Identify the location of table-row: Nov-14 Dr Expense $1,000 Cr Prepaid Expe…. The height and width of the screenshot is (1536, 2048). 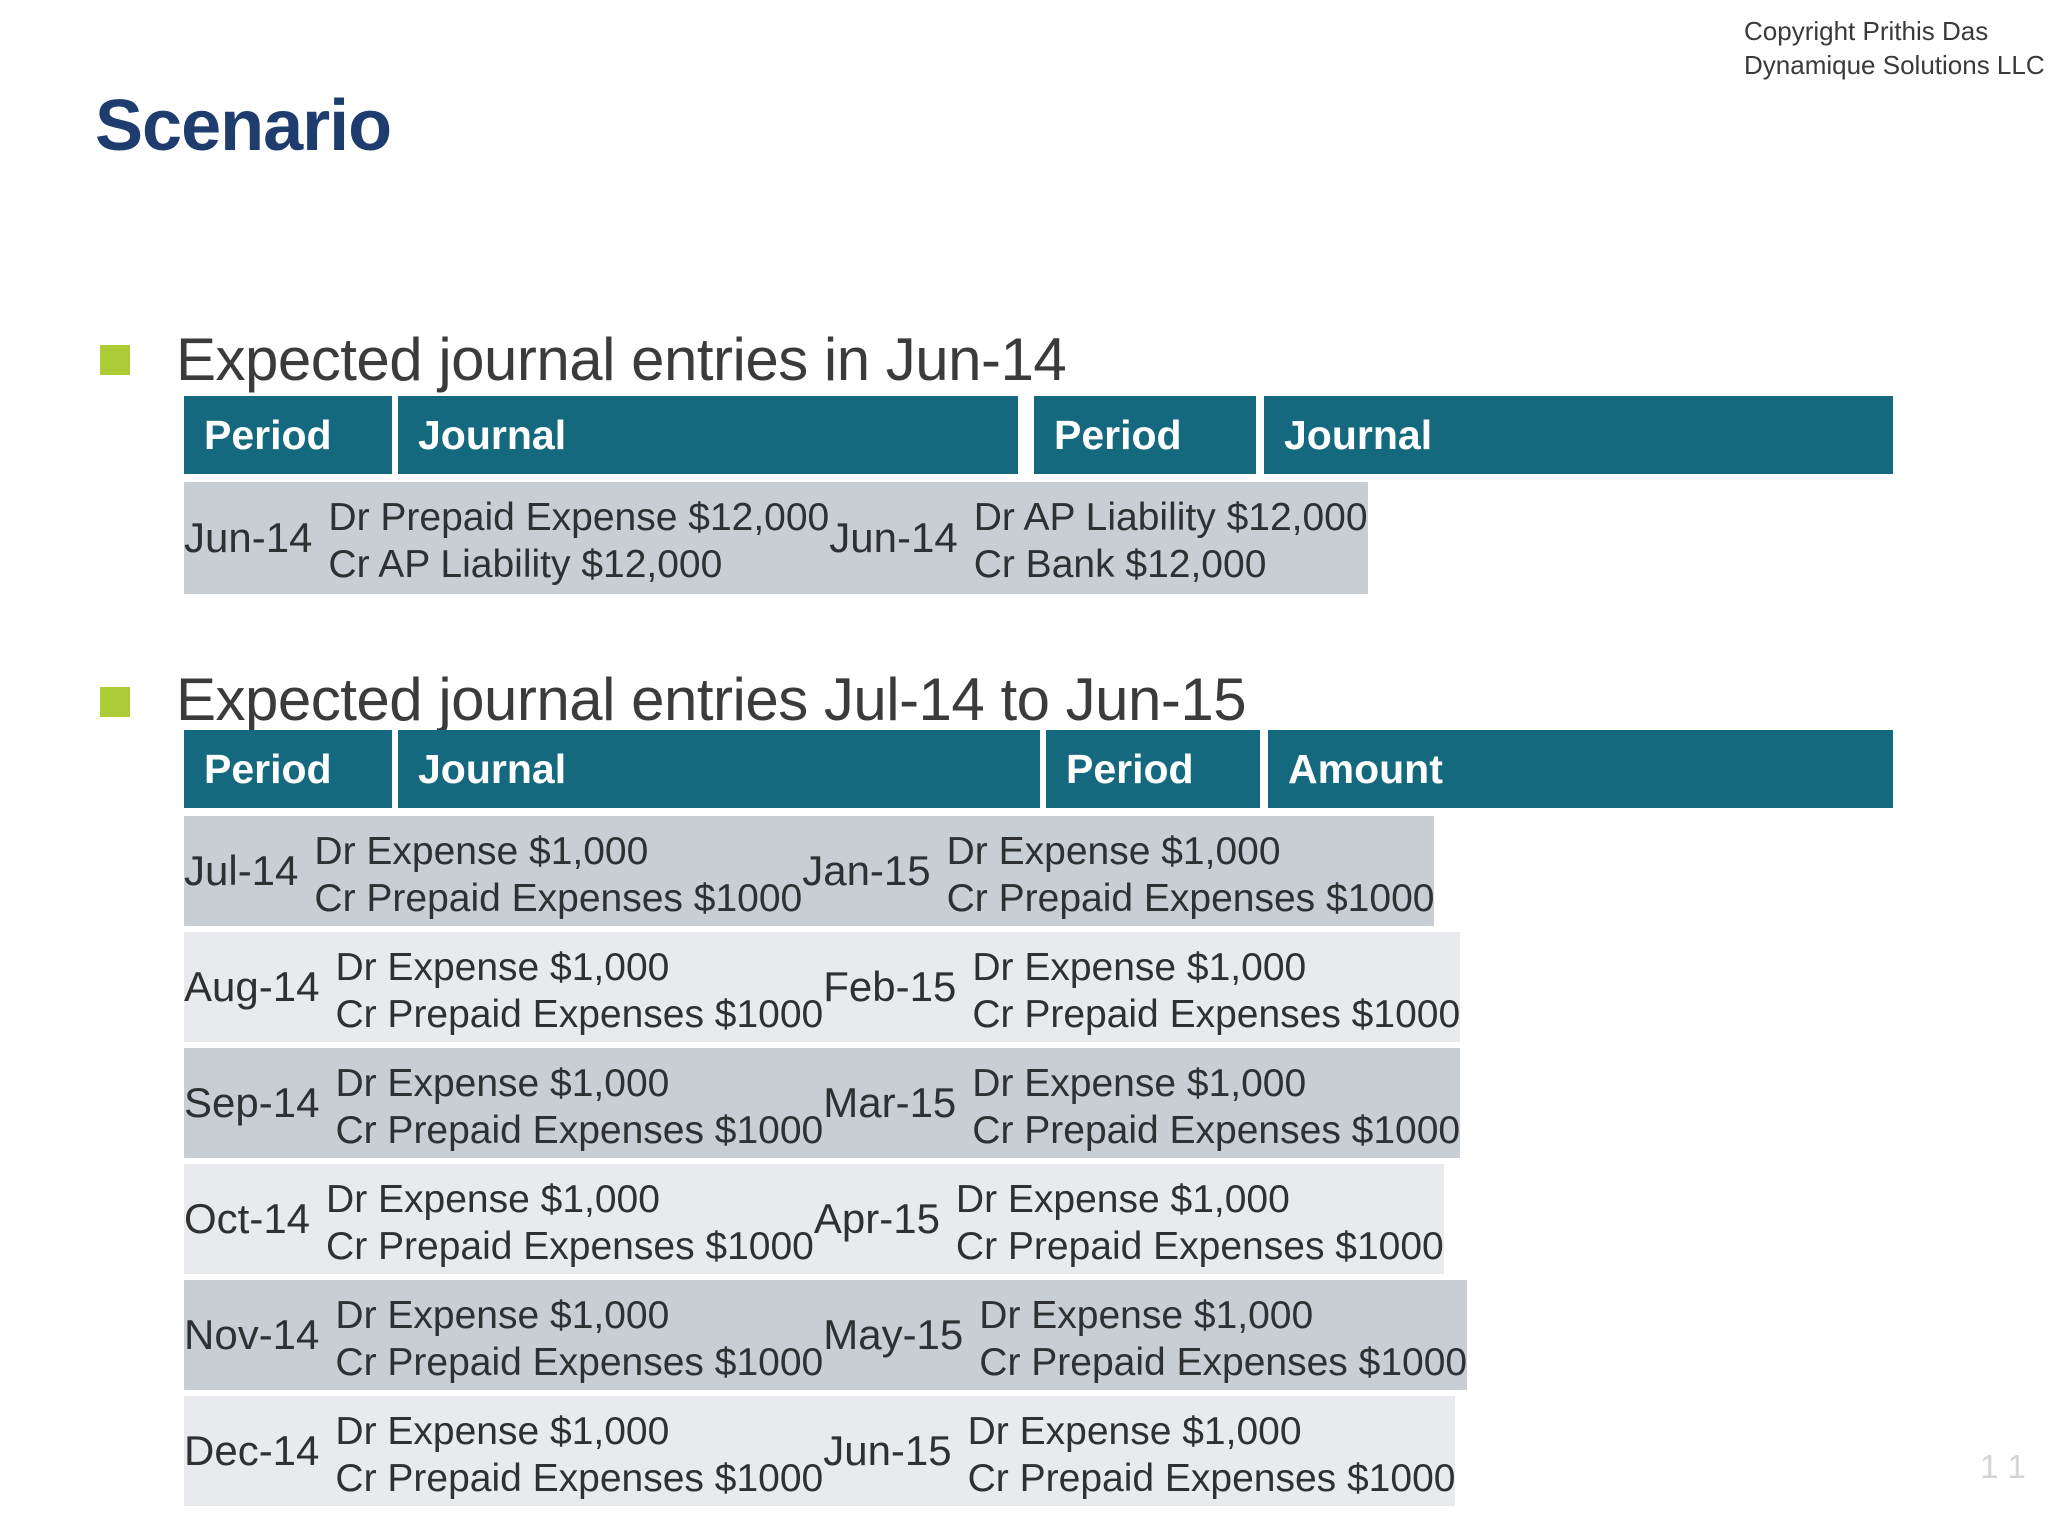
(1038, 1335).